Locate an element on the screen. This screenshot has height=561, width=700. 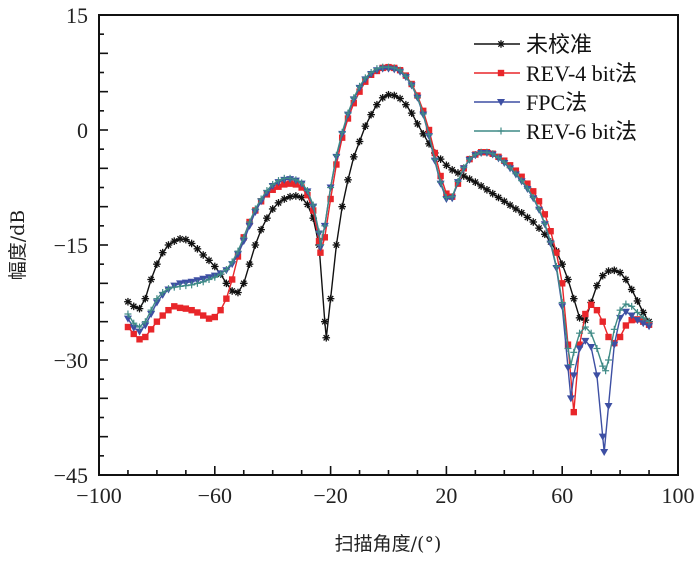
legend: 未校准 REV-4 bit法 FPC法 REV-6 bit法 is located at coordinates (555, 88).